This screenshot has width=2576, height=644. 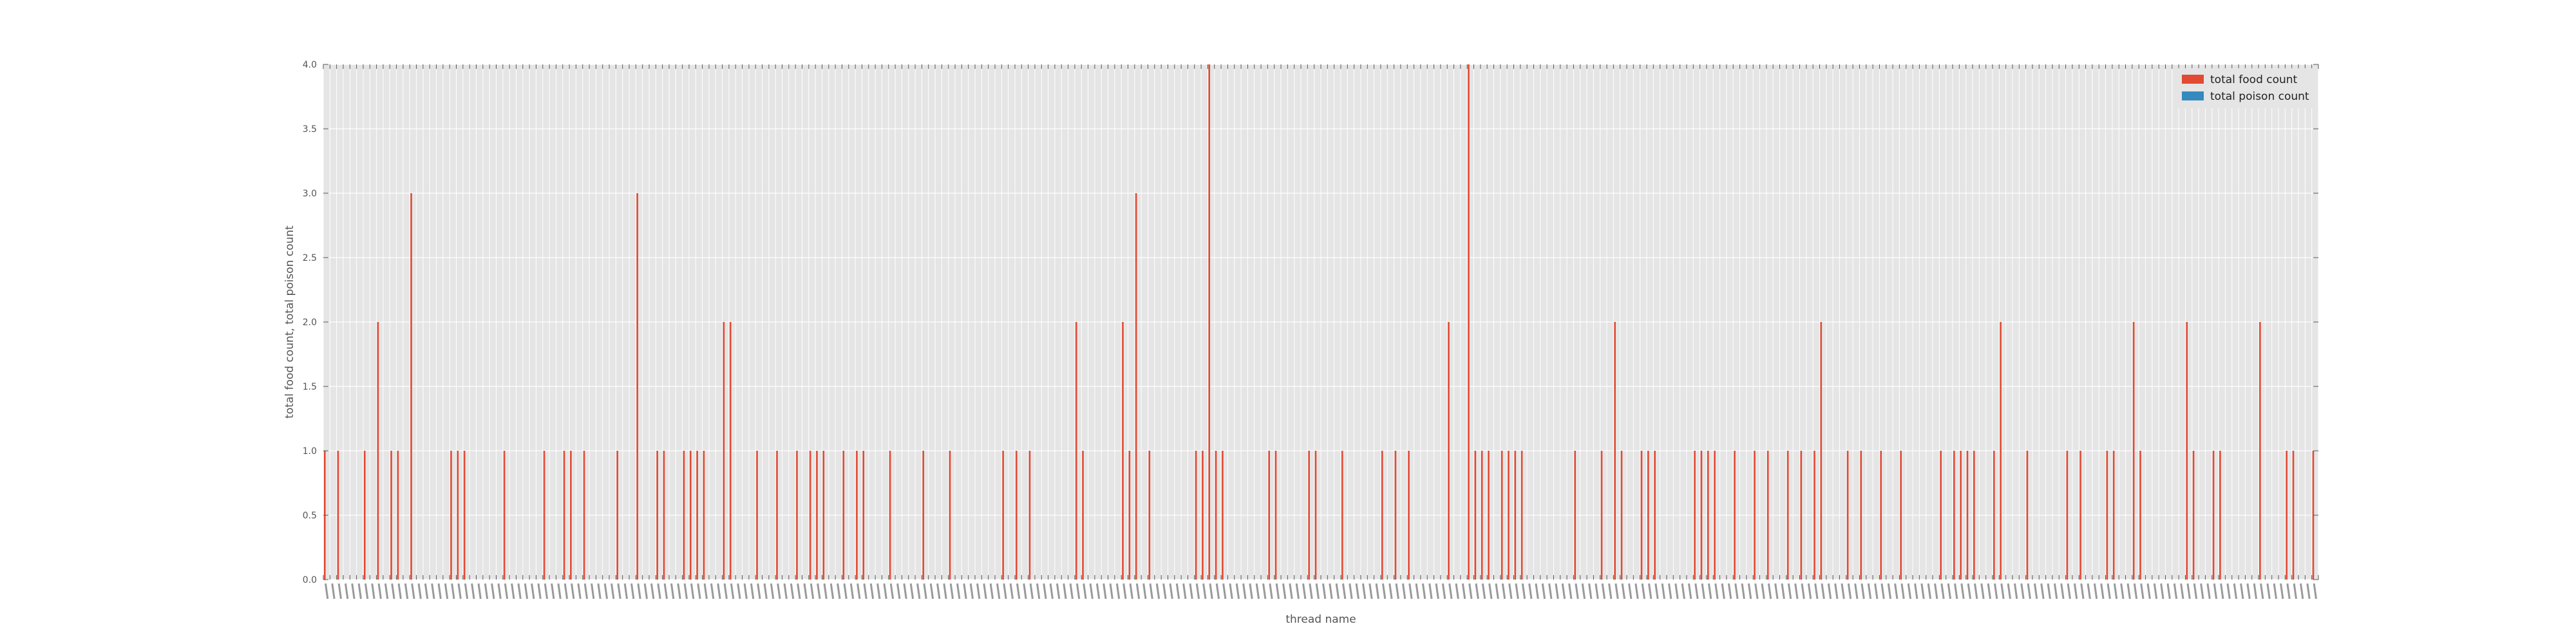 I want to click on legend-label-total-food-count: total food count, so click(x=2254, y=79).